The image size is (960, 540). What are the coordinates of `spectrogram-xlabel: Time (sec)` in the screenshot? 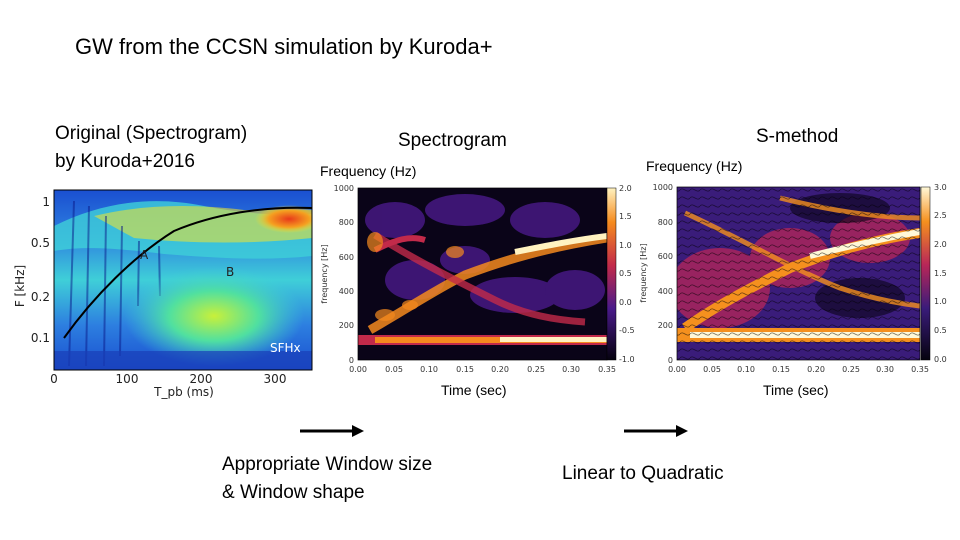 It's located at (474, 390).